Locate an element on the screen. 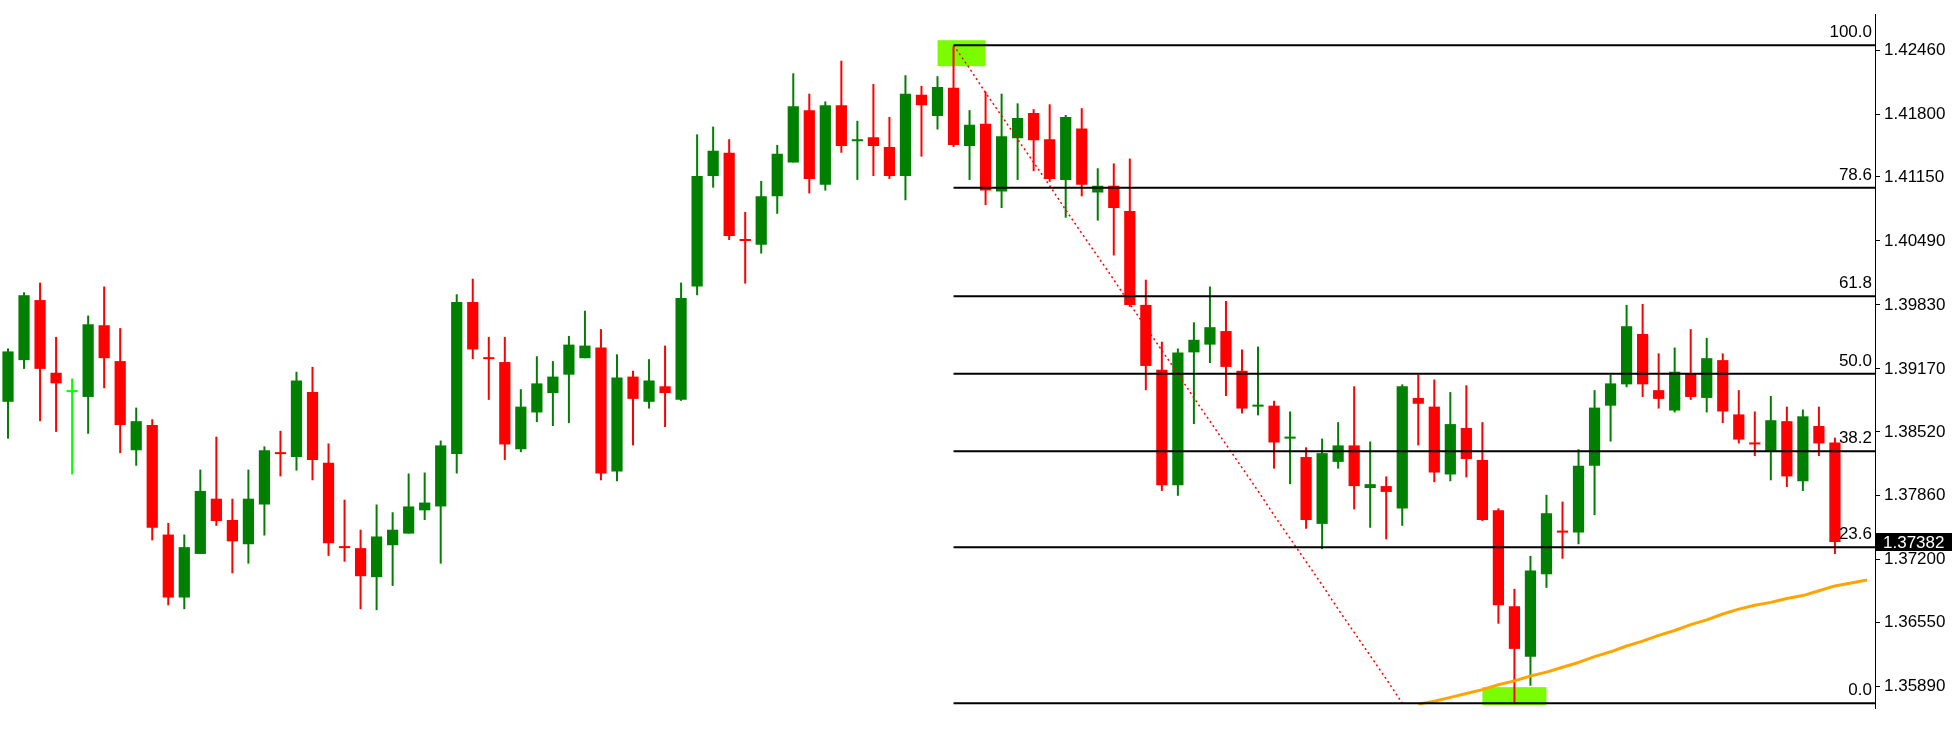  y-tick-label: 1.40490 is located at coordinates (1915, 240).